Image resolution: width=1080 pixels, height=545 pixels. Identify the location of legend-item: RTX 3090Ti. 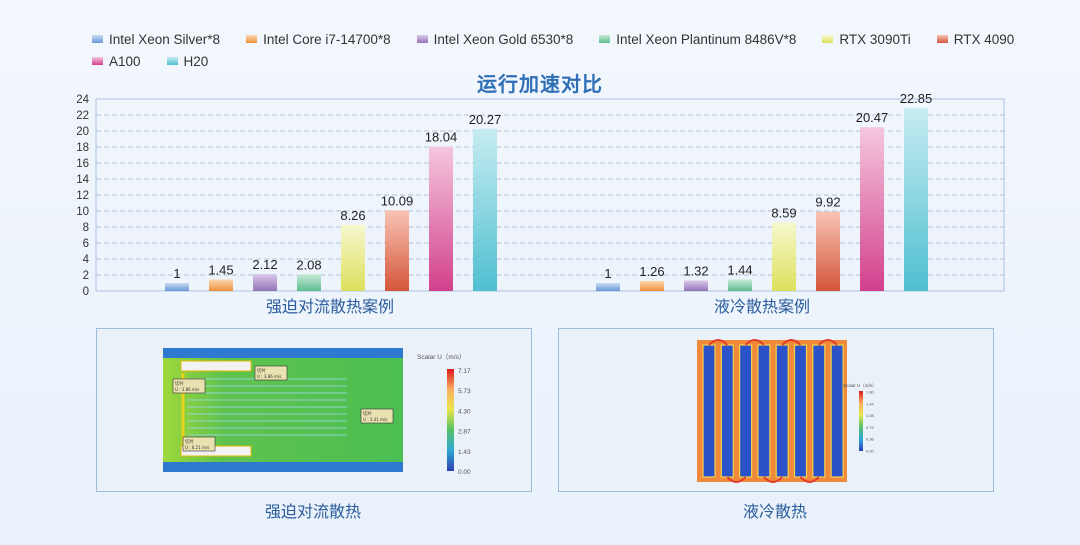
(866, 39).